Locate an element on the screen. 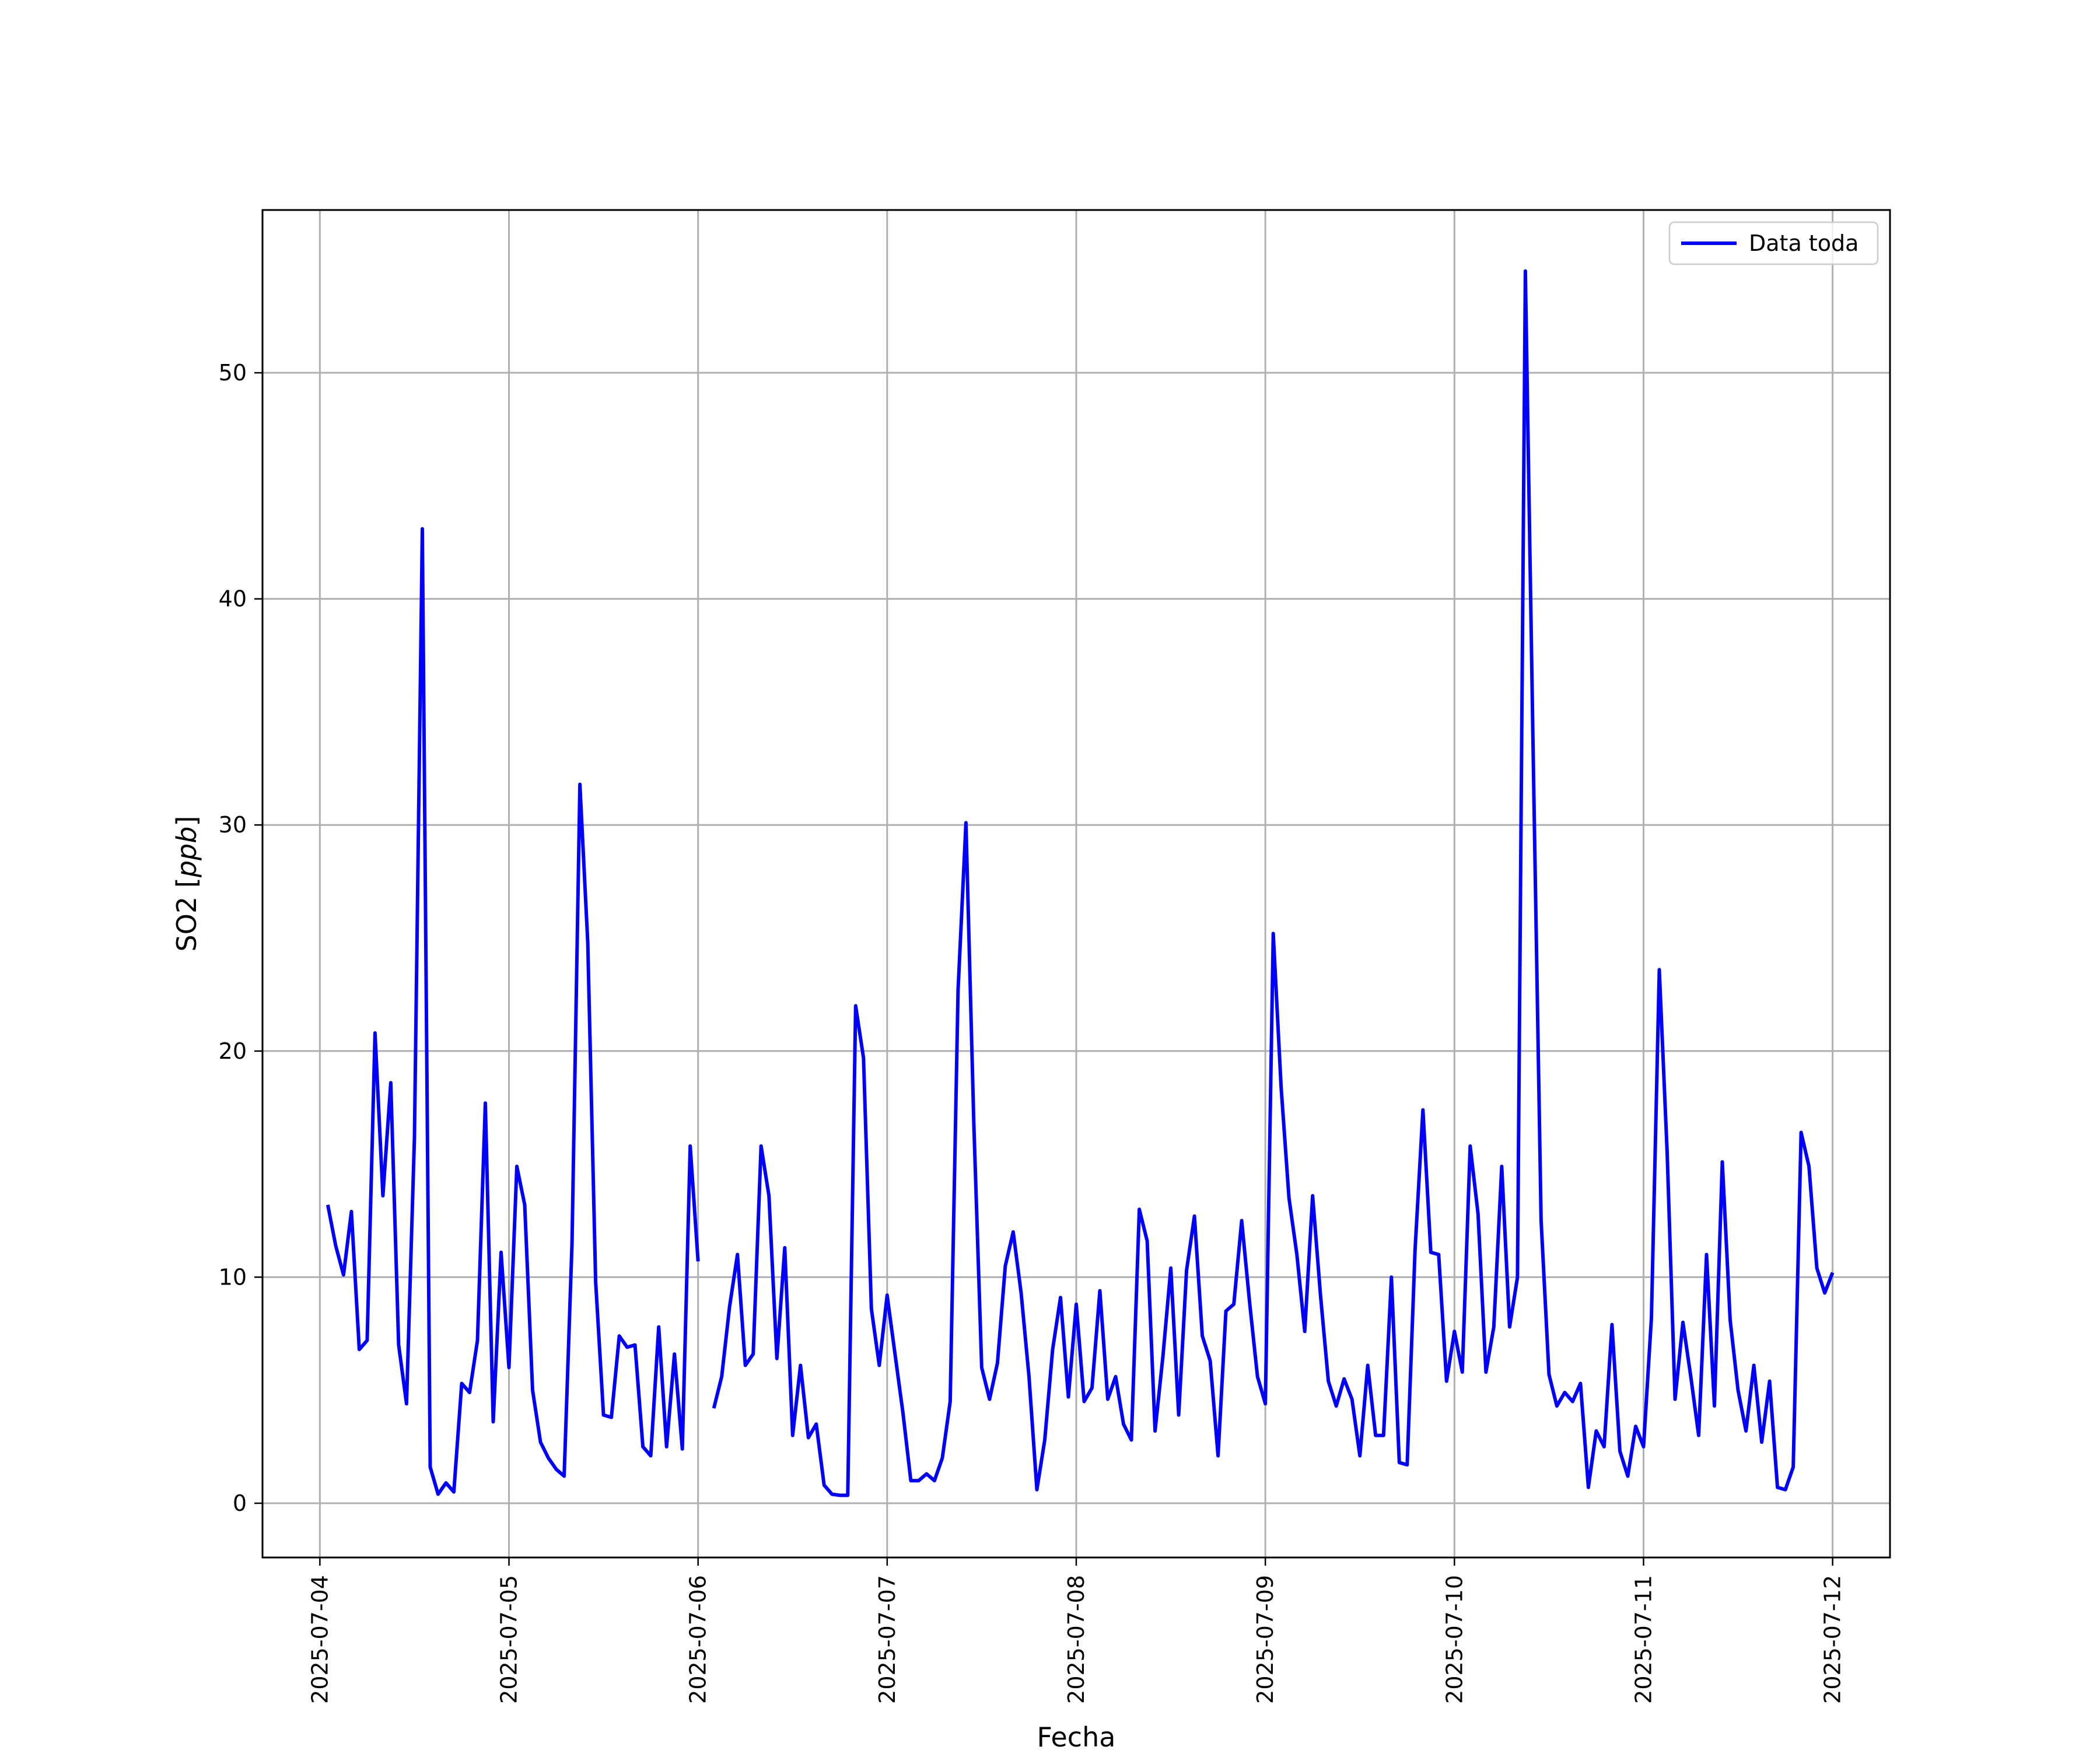 This screenshot has width=2100, height=1750. y-tick-label: 50 is located at coordinates (233, 373).